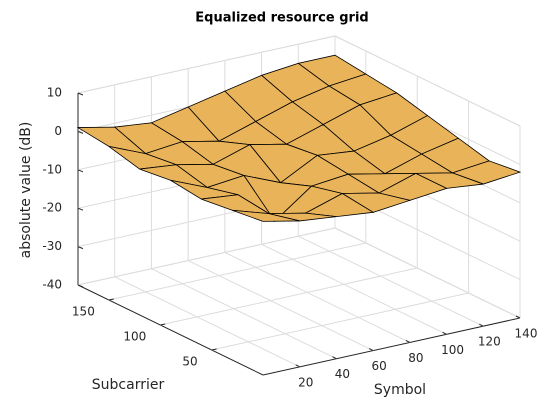 The image size is (560, 420). I want to click on z-tick-label: -10, so click(52, 169).